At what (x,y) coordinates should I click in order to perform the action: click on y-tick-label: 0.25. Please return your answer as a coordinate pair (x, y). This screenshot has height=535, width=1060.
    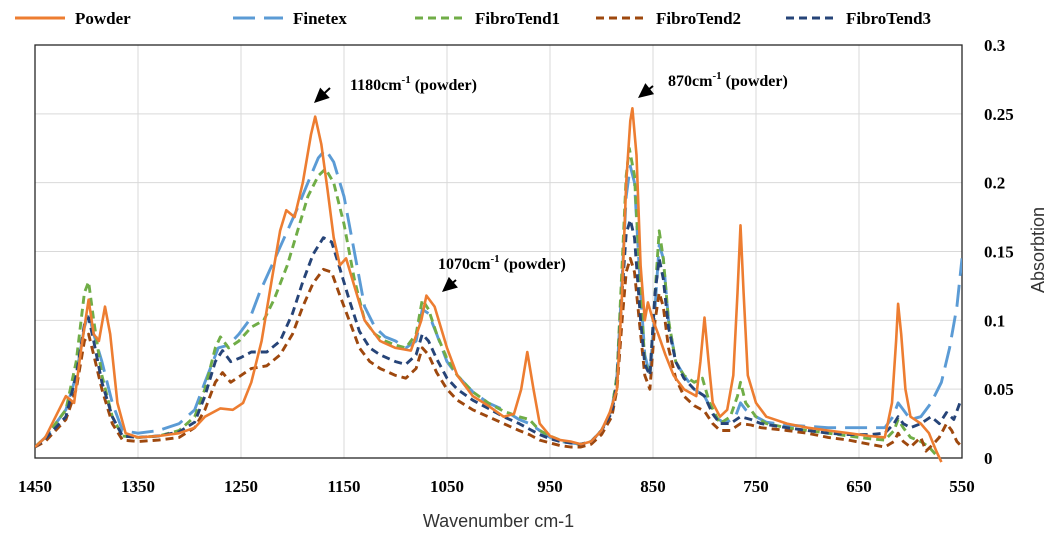
    Looking at the image, I should click on (999, 114).